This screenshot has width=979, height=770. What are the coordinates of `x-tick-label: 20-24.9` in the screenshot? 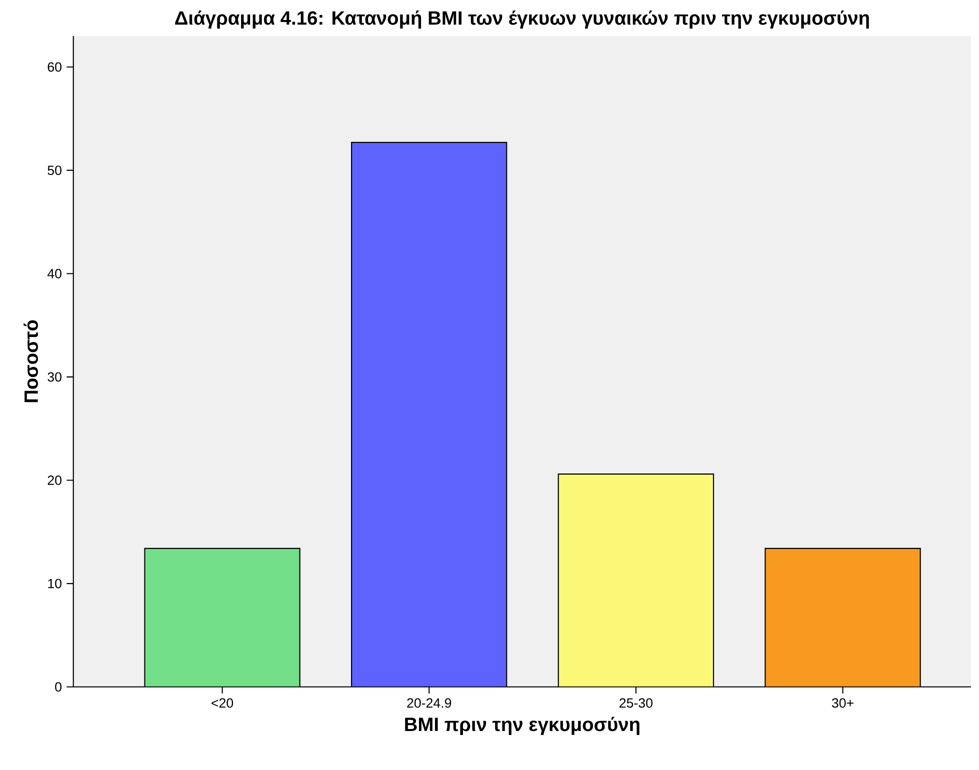 It's located at (429, 703).